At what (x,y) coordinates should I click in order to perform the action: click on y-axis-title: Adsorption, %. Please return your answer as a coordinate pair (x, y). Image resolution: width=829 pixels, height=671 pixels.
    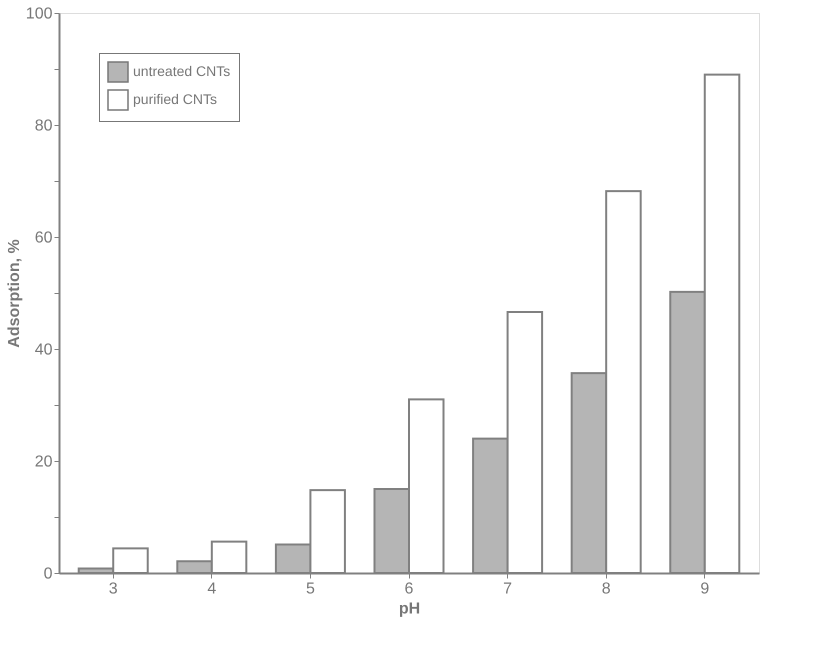
    Looking at the image, I should click on (14, 293).